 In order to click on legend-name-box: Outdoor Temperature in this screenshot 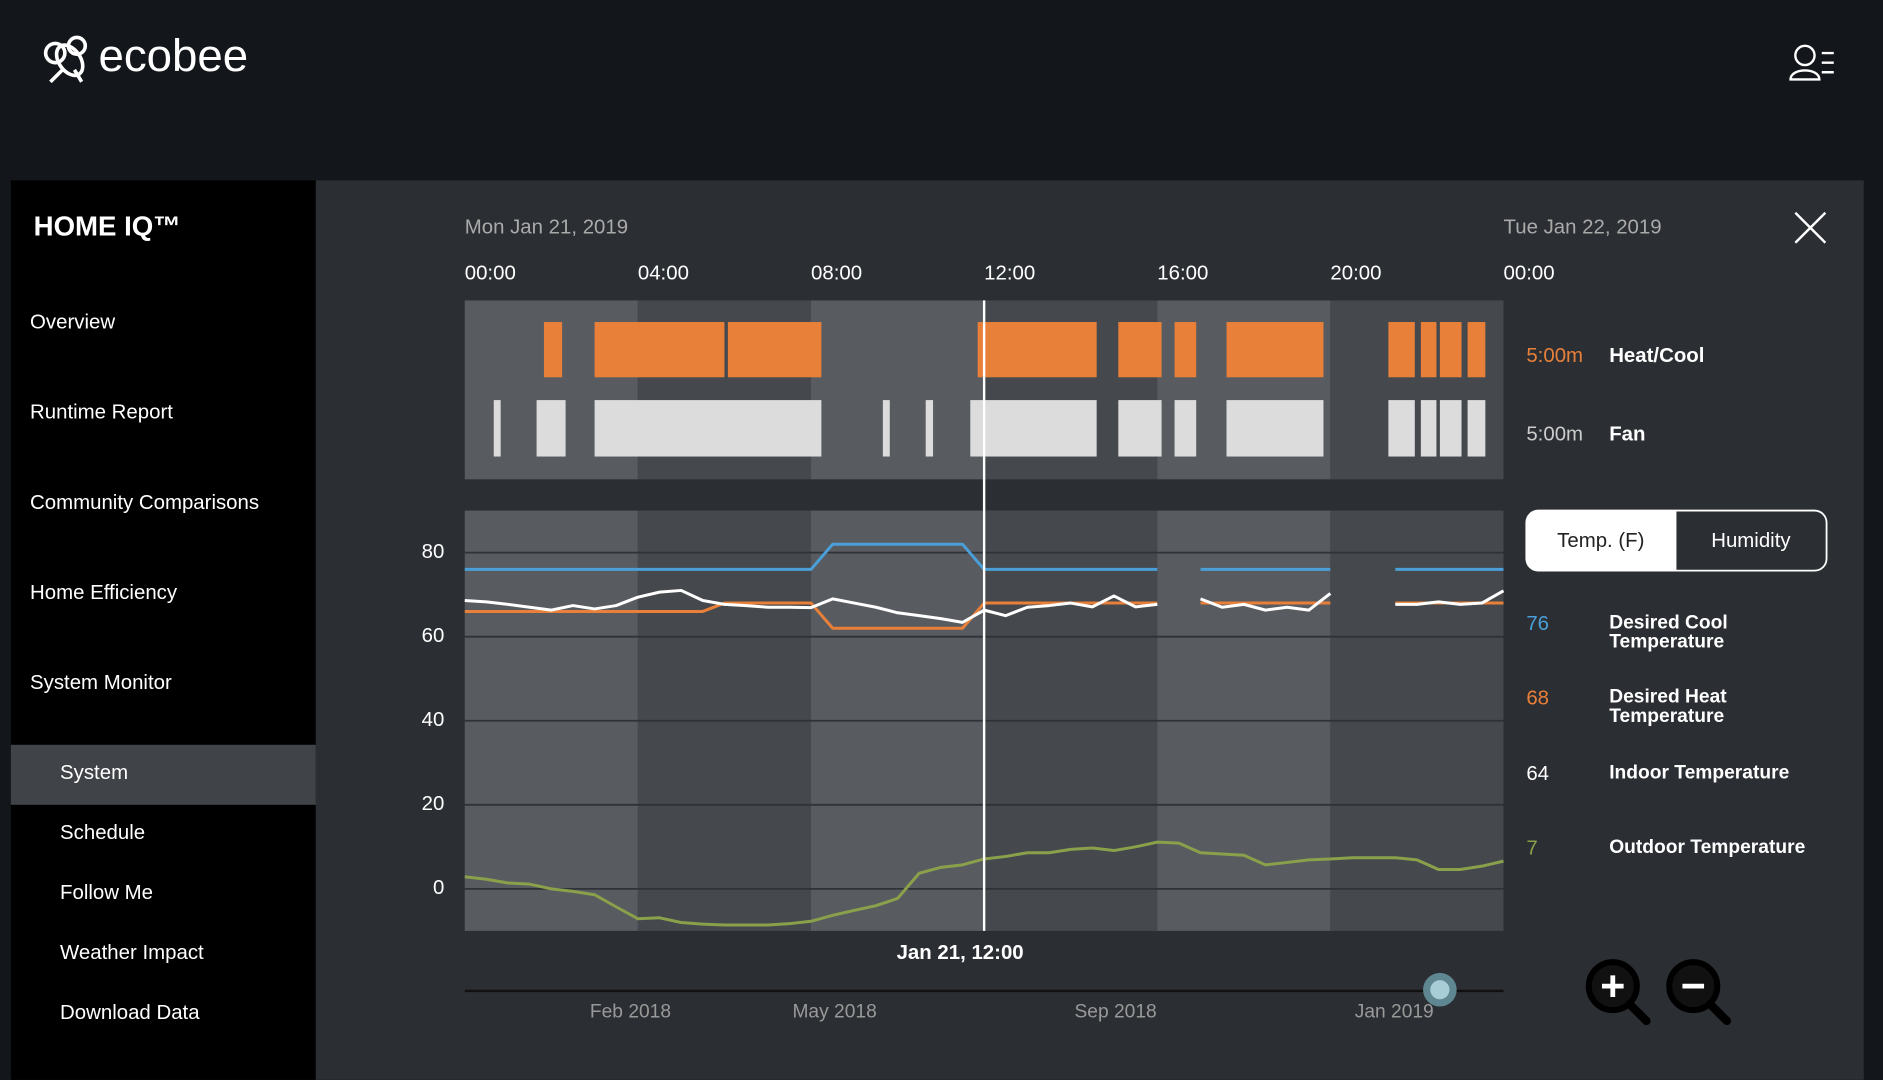, I will do `click(1707, 848)`.